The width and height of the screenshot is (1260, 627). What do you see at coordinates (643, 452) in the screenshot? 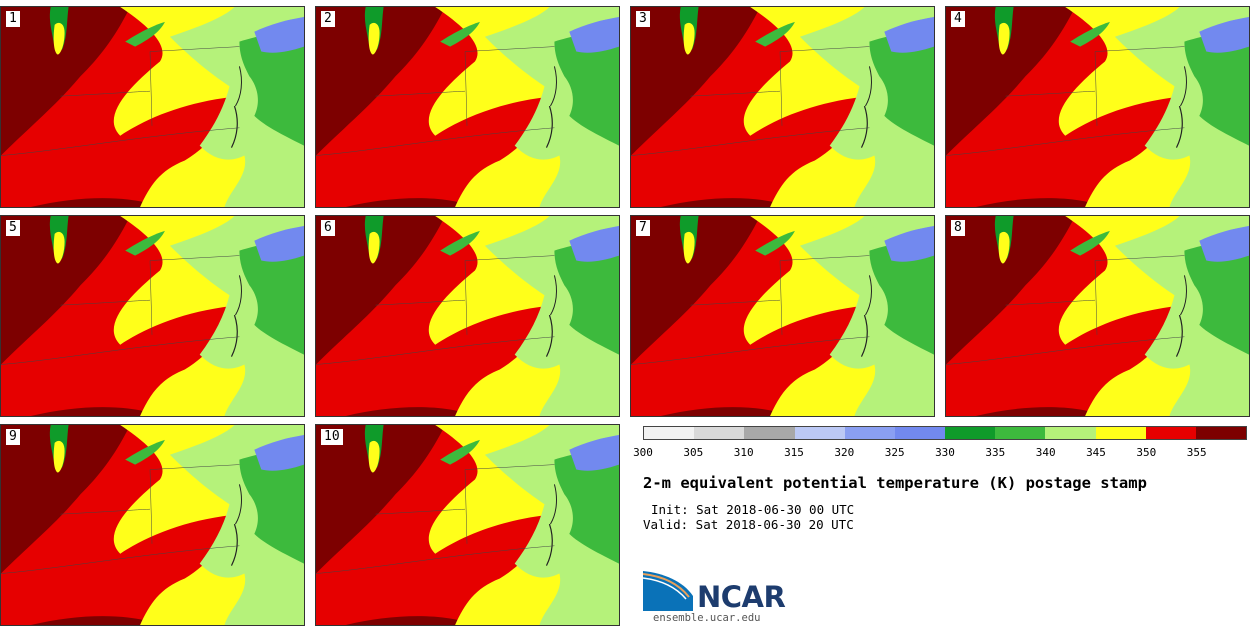
I see `colorbar-tick-label: 300` at bounding box center [643, 452].